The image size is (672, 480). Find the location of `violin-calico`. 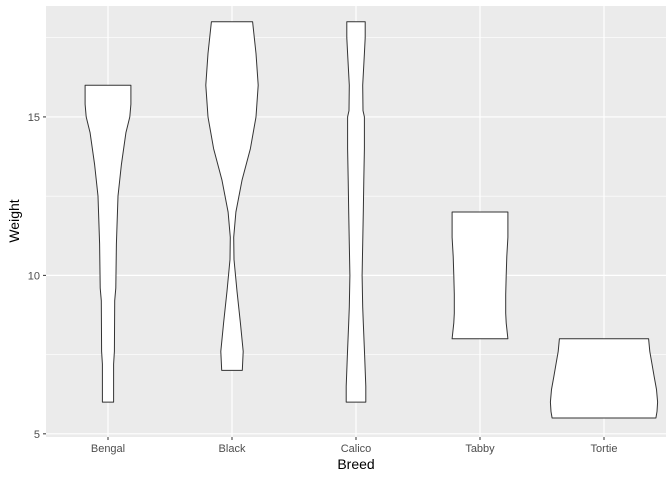

violin-calico is located at coordinates (356, 212).